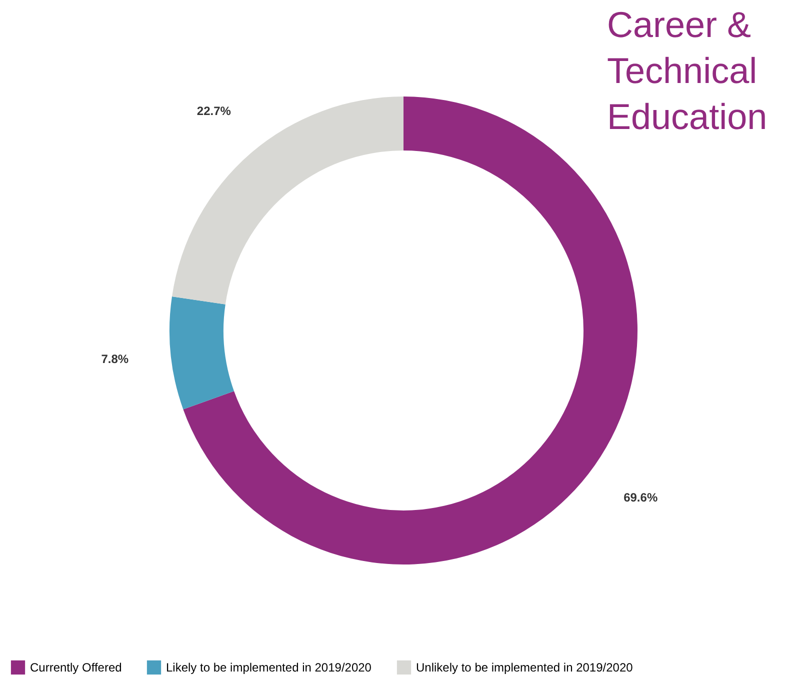 The height and width of the screenshot is (685, 807). I want to click on legend-label: Likely to be implemented in 2019/2020, so click(269, 667).